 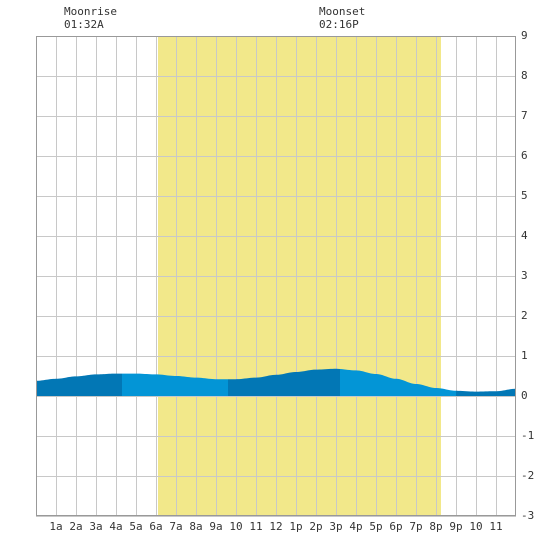 I want to click on y-tick-label: 9, so click(x=524, y=35).